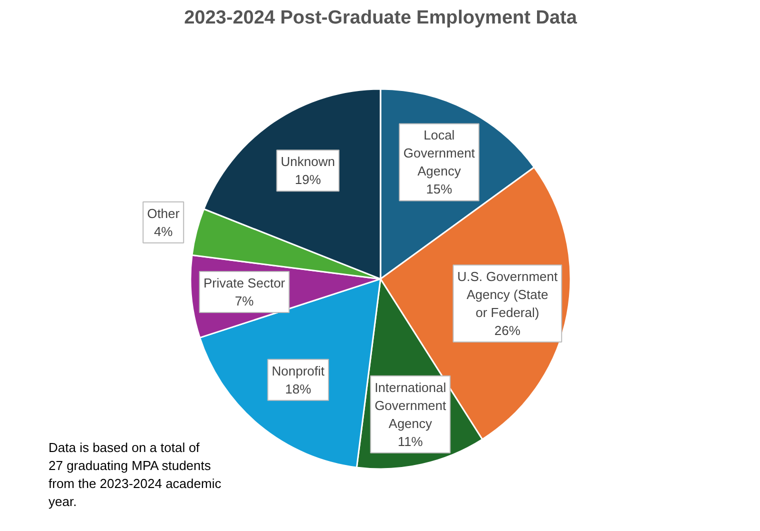 The height and width of the screenshot is (531, 760). What do you see at coordinates (308, 180) in the screenshot?
I see `data-label: 19%` at bounding box center [308, 180].